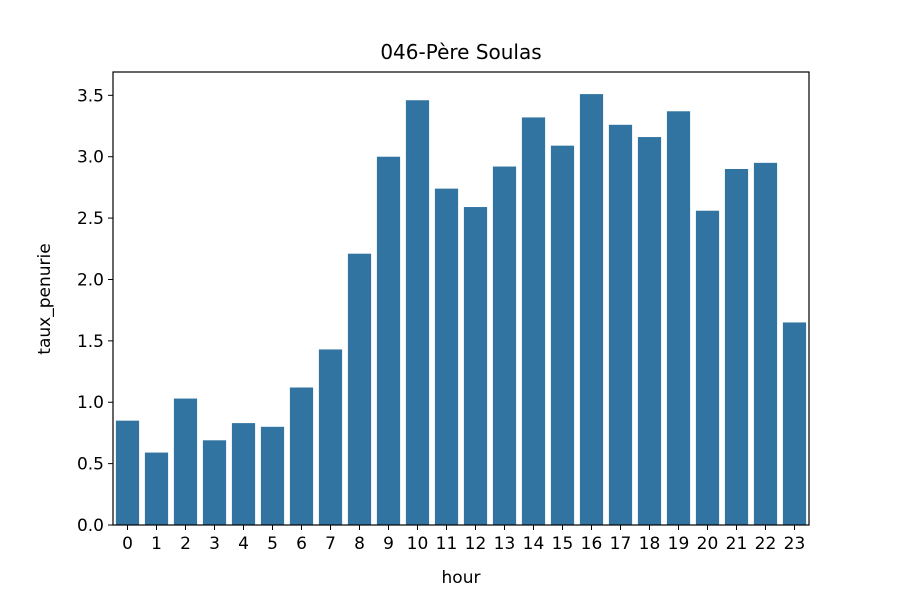  Describe the element at coordinates (127, 544) in the screenshot. I see `x-tick-label: 0` at that location.